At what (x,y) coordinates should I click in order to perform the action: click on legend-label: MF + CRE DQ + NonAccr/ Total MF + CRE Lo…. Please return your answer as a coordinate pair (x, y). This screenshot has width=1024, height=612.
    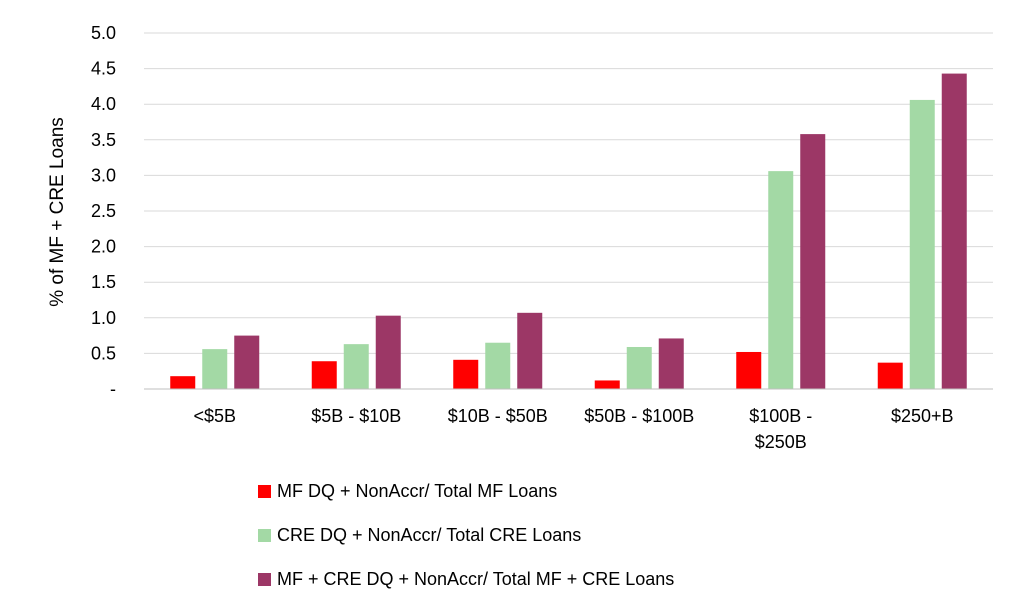
    Looking at the image, I should click on (476, 578).